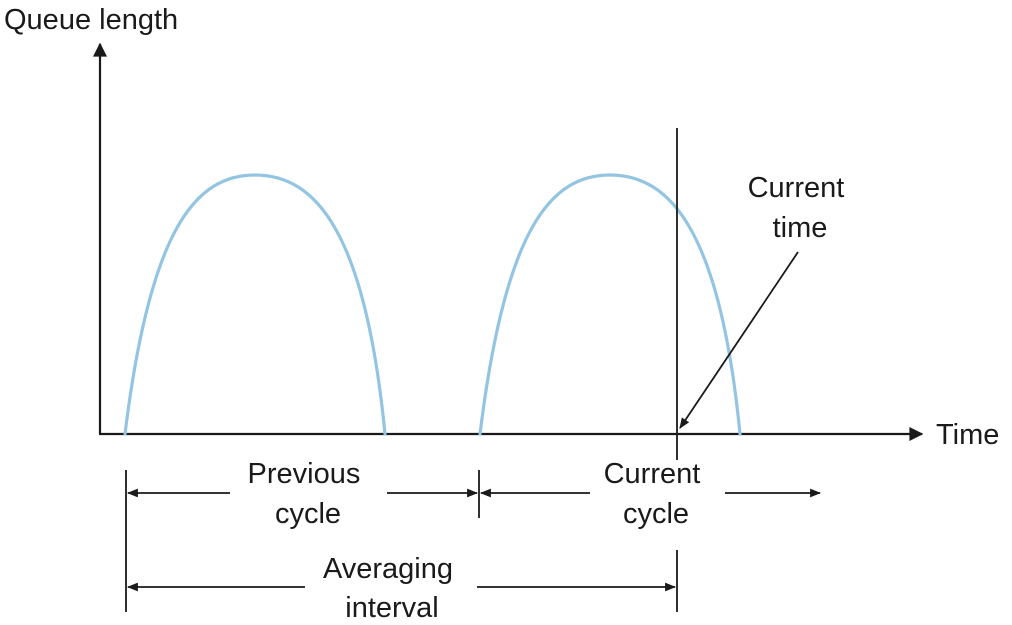 The height and width of the screenshot is (625, 1012). I want to click on current-time-label-line-2: time, so click(800, 228).